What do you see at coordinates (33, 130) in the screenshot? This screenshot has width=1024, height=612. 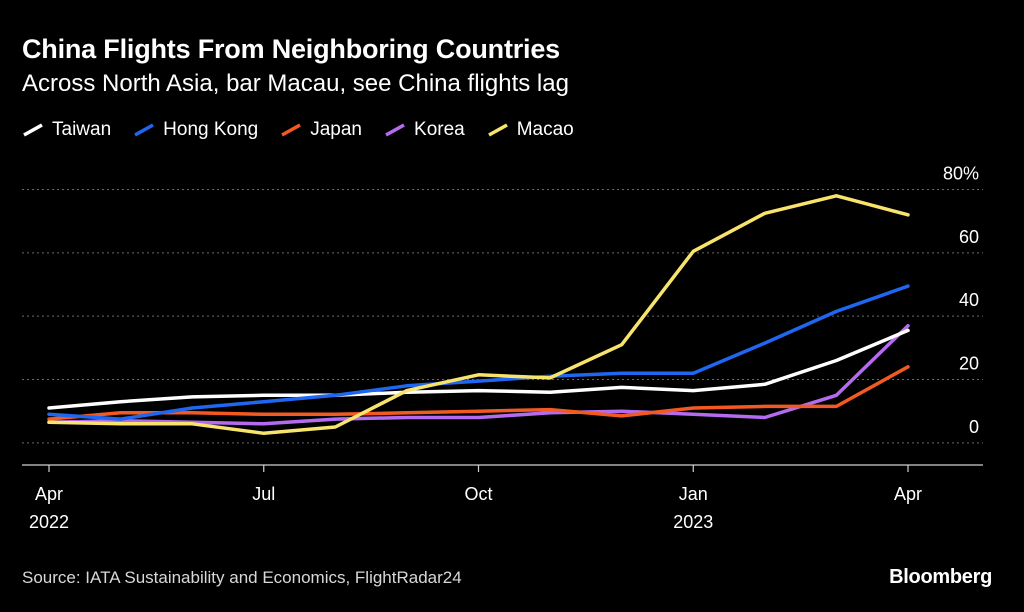 I see `legend-swatch-taiwan` at bounding box center [33, 130].